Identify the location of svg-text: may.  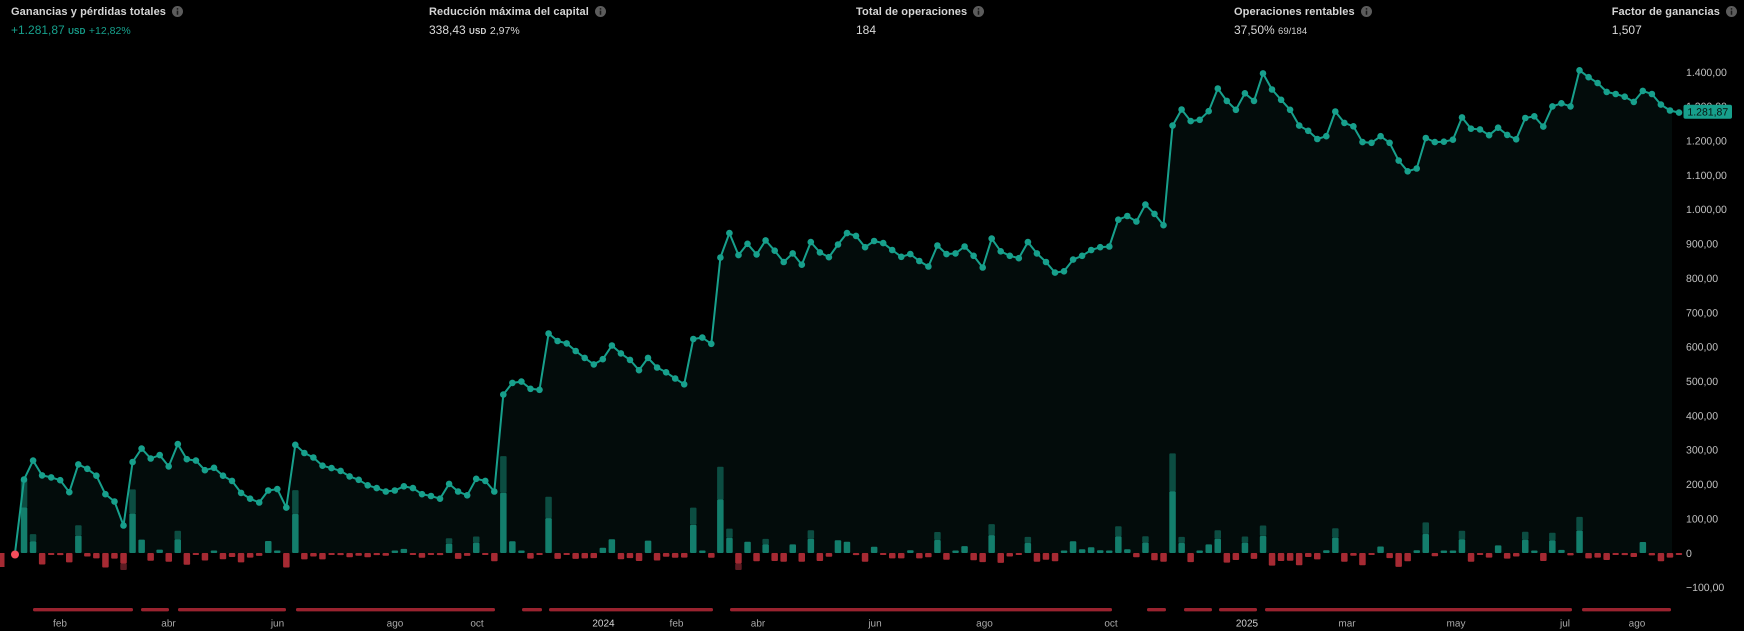
(1456, 624).